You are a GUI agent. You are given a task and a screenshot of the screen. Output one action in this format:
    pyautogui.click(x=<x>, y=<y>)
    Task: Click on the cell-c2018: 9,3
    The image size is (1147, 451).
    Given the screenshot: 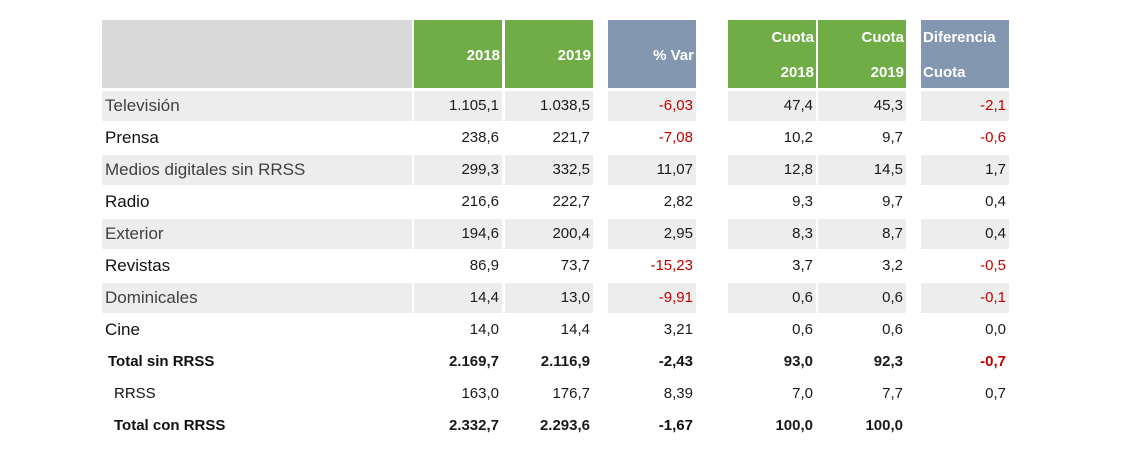 What is the action you would take?
    pyautogui.click(x=802, y=201)
    